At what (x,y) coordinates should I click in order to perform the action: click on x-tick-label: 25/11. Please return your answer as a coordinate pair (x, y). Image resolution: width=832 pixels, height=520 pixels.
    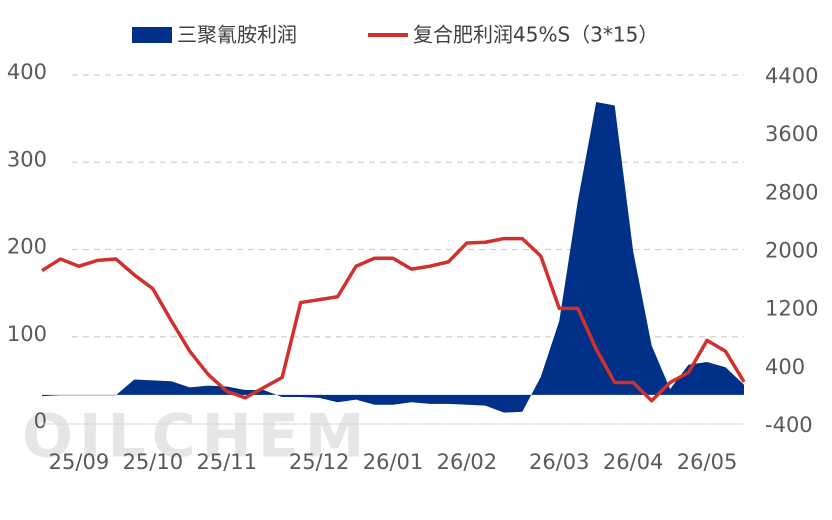
    Looking at the image, I should click on (226, 462).